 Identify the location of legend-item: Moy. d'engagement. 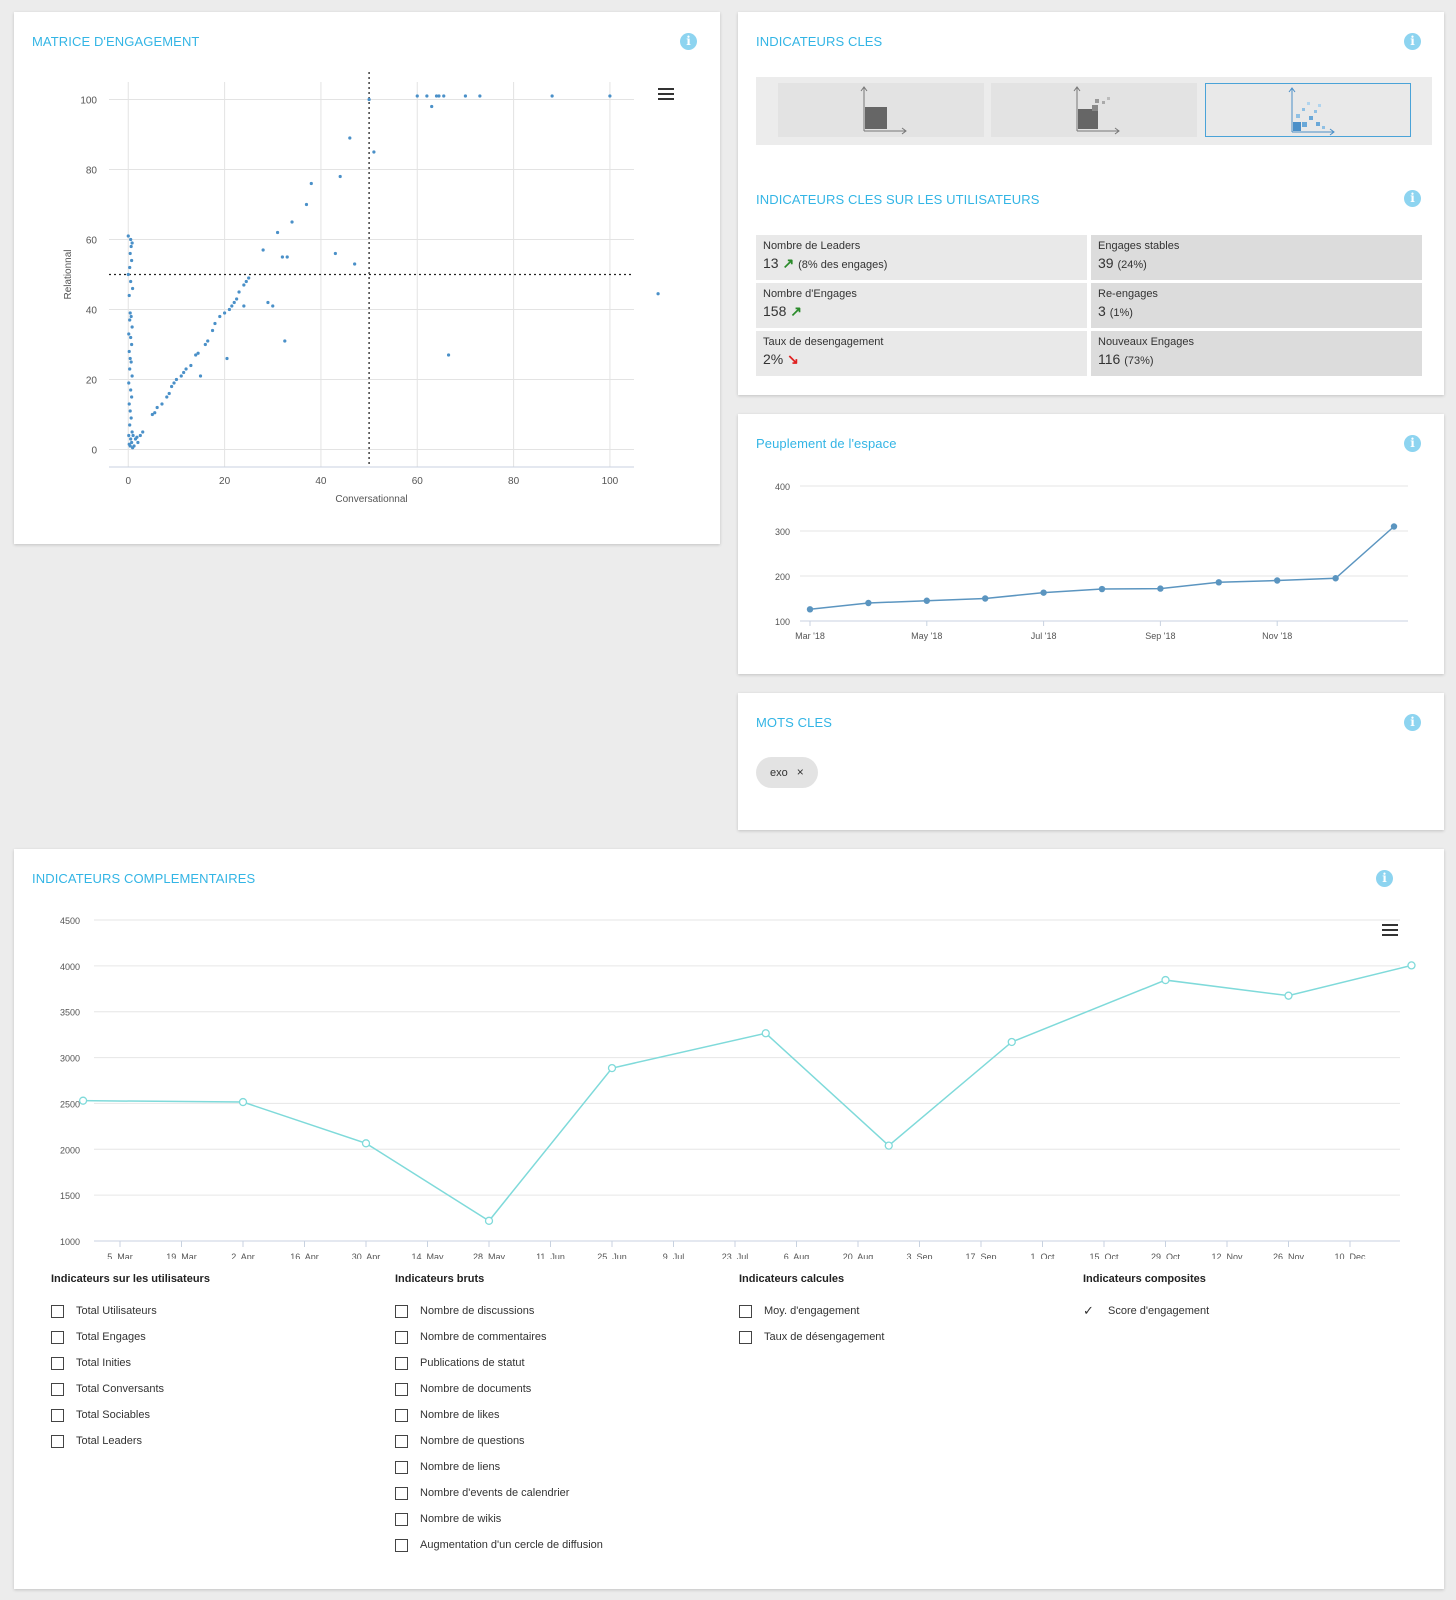
(811, 1311).